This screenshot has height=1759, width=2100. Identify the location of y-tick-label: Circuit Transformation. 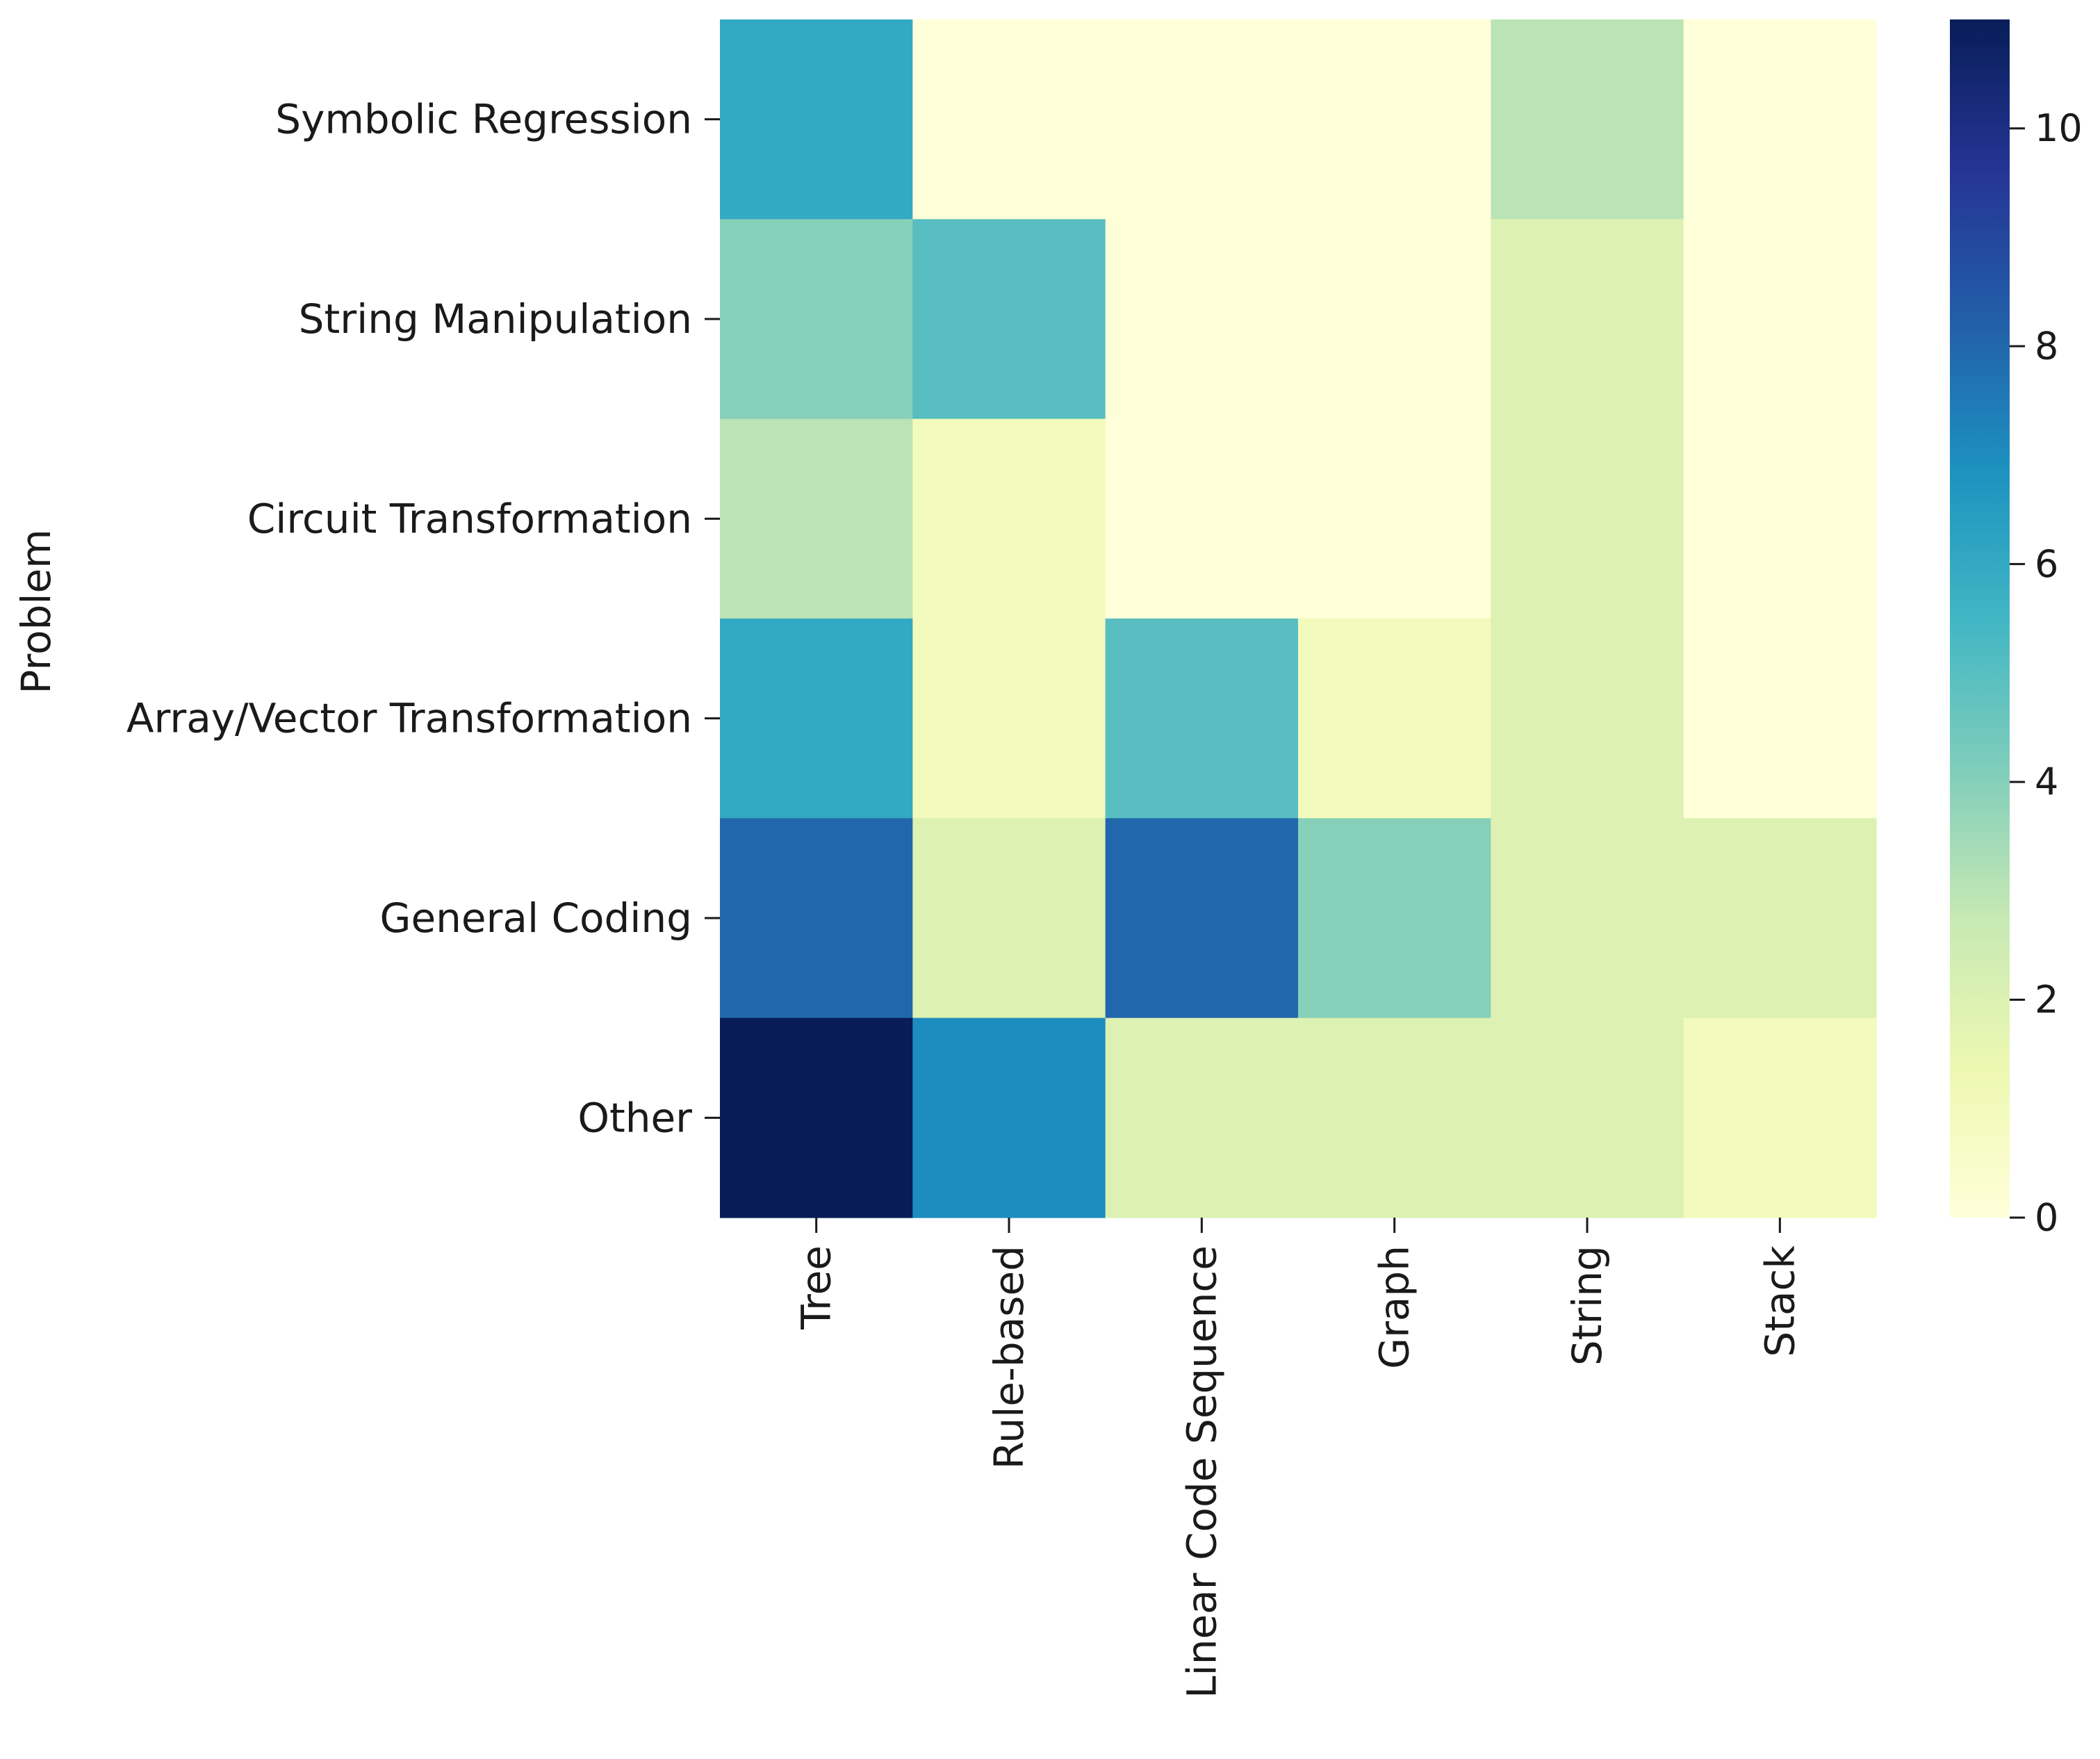
(470, 519).